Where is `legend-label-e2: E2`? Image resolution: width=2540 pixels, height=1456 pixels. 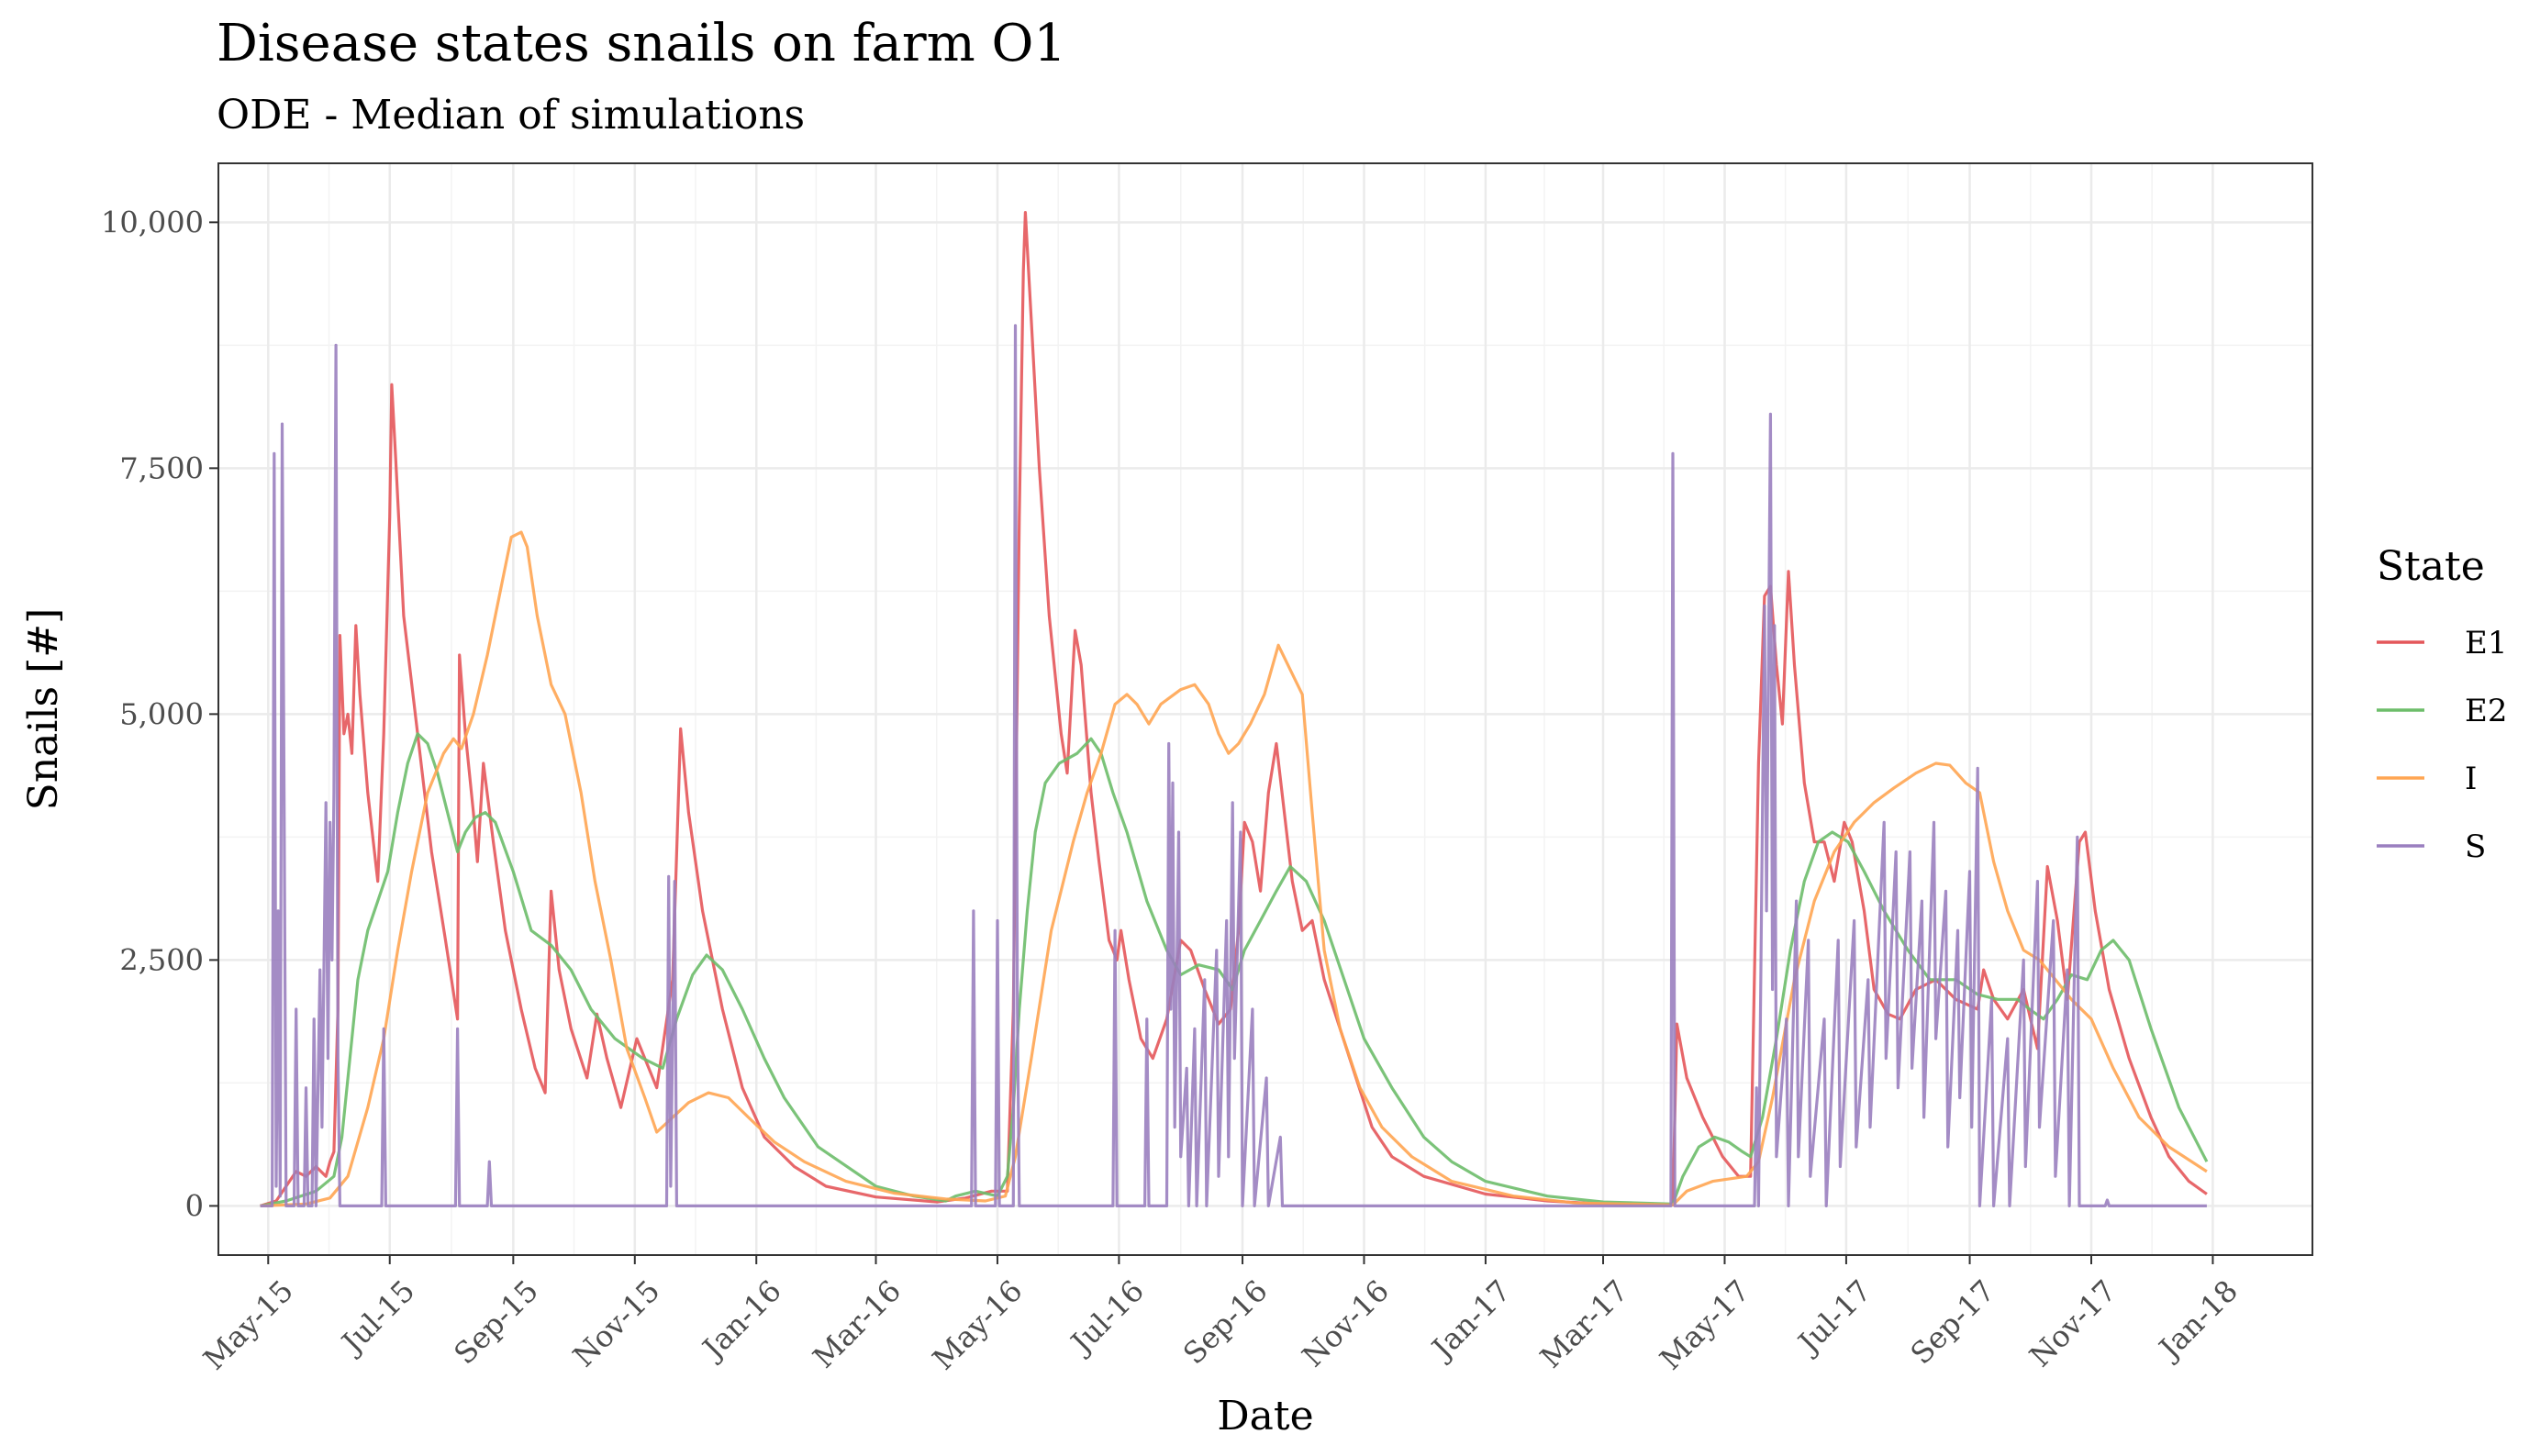
legend-label-e2: E2 is located at coordinates (2486, 711).